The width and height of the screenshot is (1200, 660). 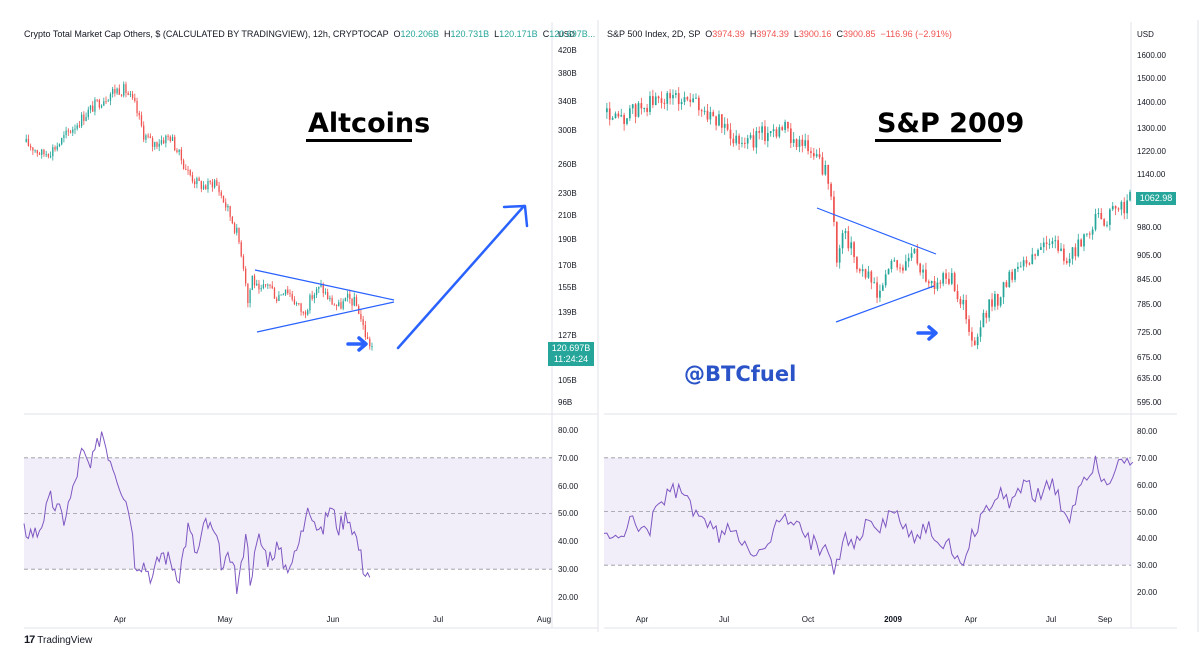 What do you see at coordinates (1156, 198) in the screenshot?
I see `last-price-tag: 1062.98` at bounding box center [1156, 198].